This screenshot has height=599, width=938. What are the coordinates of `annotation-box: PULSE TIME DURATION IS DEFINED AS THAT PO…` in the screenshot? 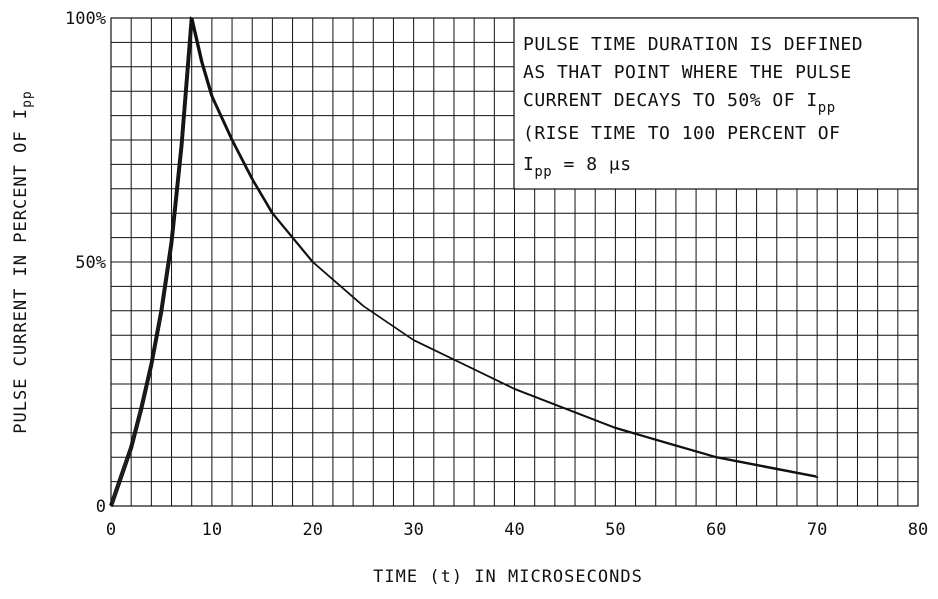 It's located at (716, 103).